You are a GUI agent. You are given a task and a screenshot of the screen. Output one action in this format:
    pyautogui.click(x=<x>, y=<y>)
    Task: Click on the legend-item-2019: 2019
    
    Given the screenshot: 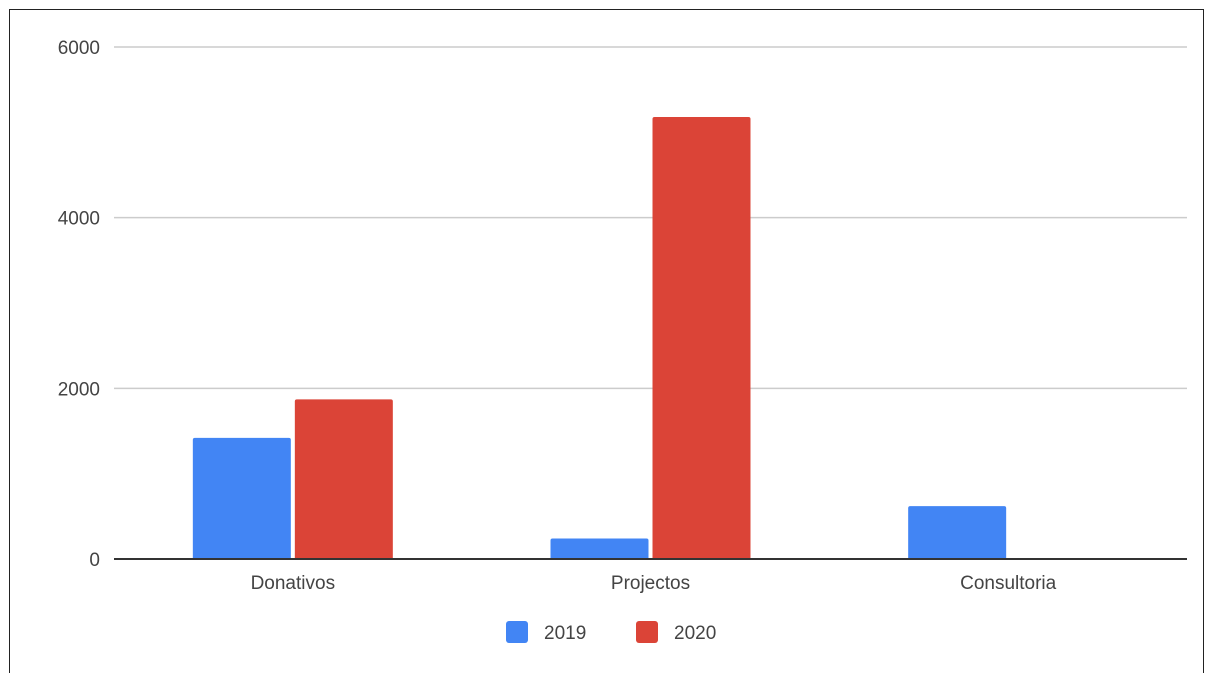 What is the action you would take?
    pyautogui.click(x=546, y=632)
    